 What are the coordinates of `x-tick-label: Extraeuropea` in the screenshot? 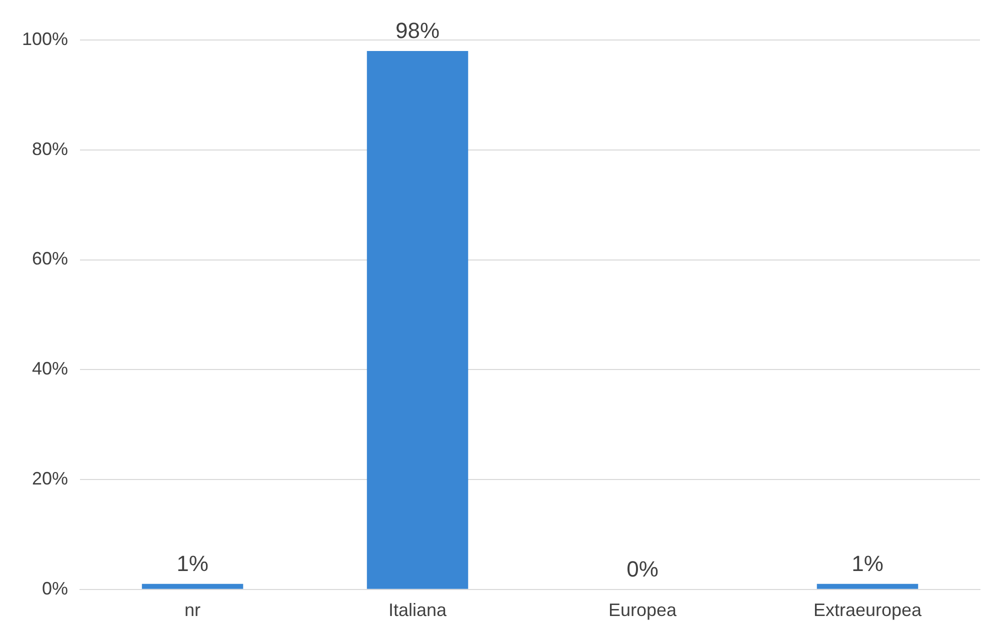 It's located at (868, 610).